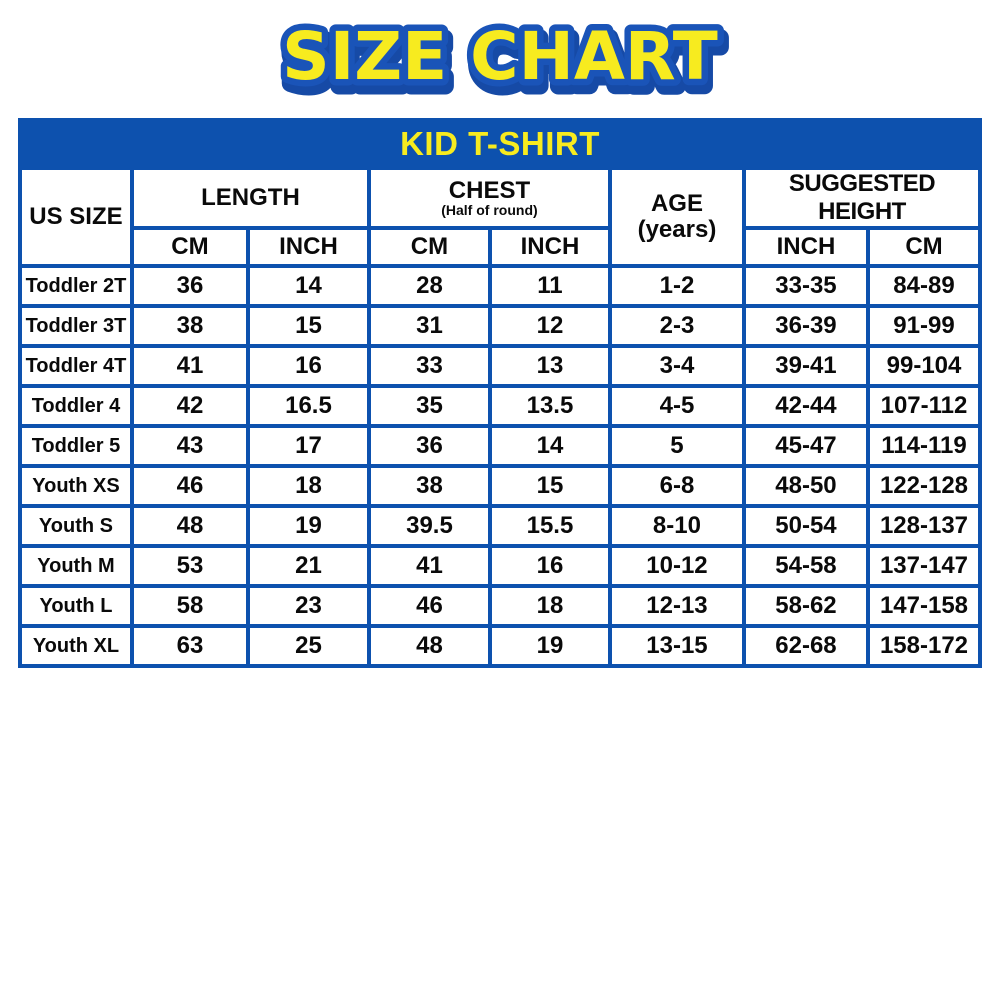 This screenshot has width=1000, height=1002. I want to click on chest-label: CHEST, so click(489, 190).